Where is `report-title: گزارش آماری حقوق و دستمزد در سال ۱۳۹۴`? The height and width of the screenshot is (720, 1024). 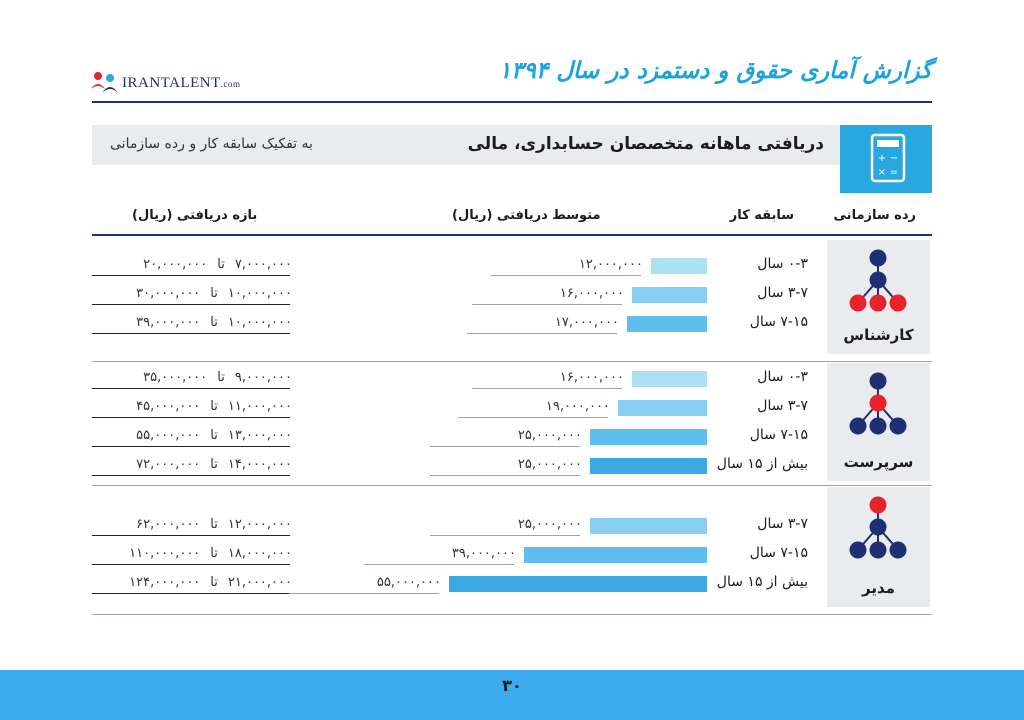
report-title: گزارش آماری حقوق و دستمزد در سال ۱۳۹۴ is located at coordinates (715, 71).